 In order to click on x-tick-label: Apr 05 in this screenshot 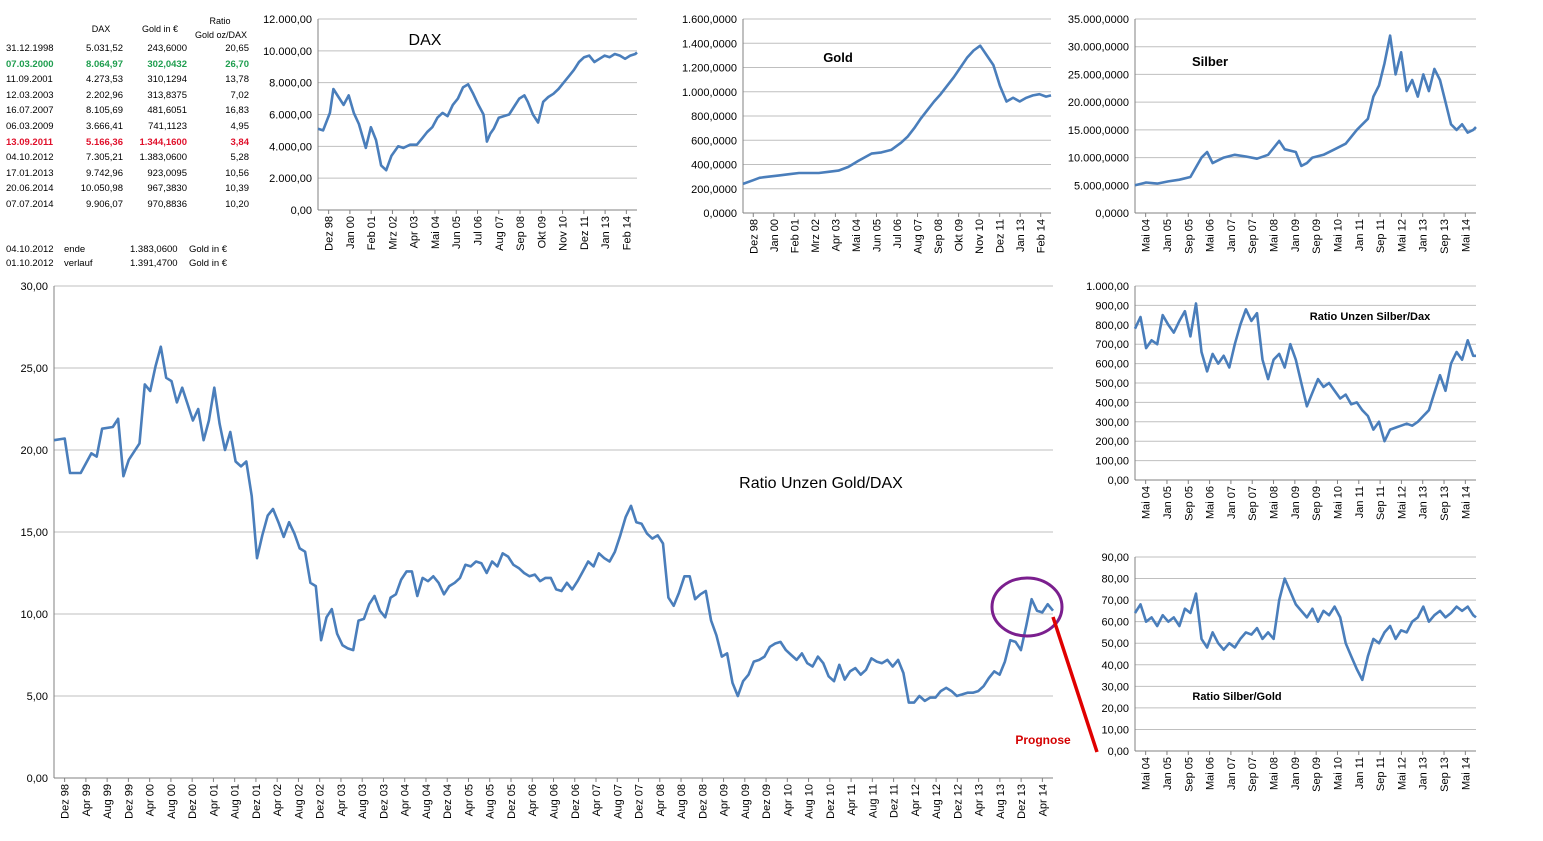, I will do `click(469, 800)`.